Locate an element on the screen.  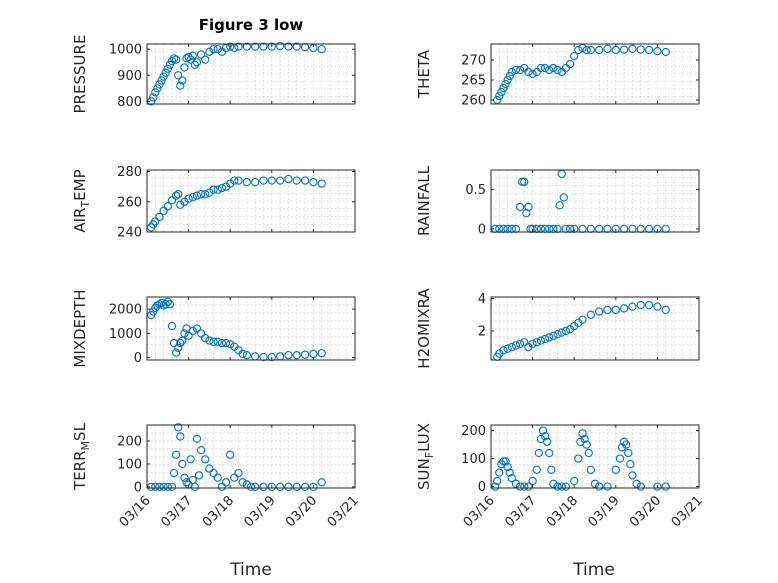
axes-frame-h2omixra is located at coordinates (595, 328).